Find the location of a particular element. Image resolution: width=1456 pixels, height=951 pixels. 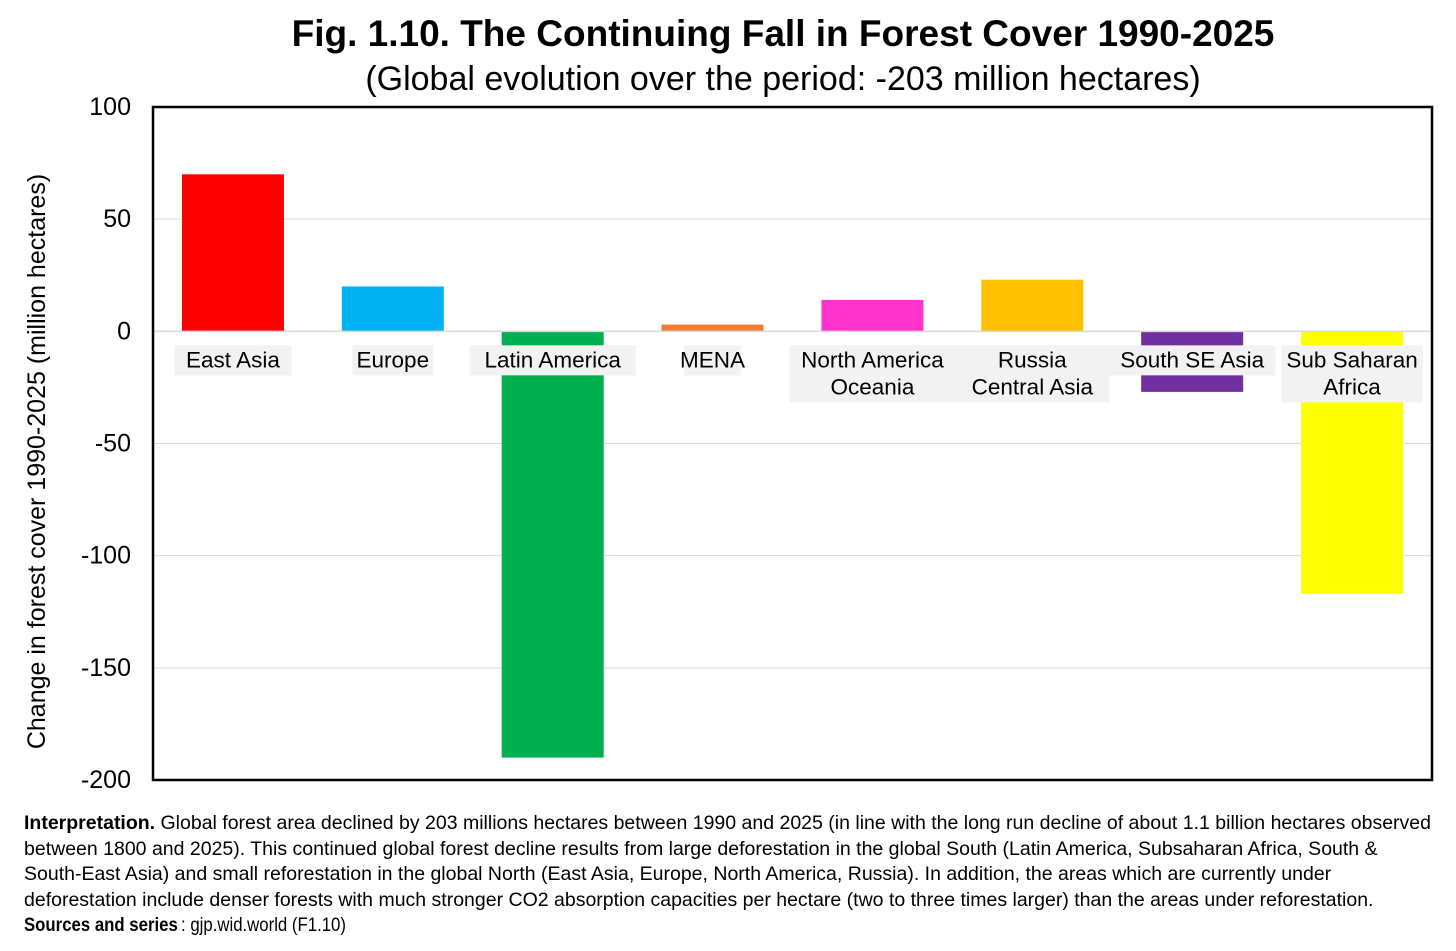

category-label: South SE Asia is located at coordinates (1192, 359).